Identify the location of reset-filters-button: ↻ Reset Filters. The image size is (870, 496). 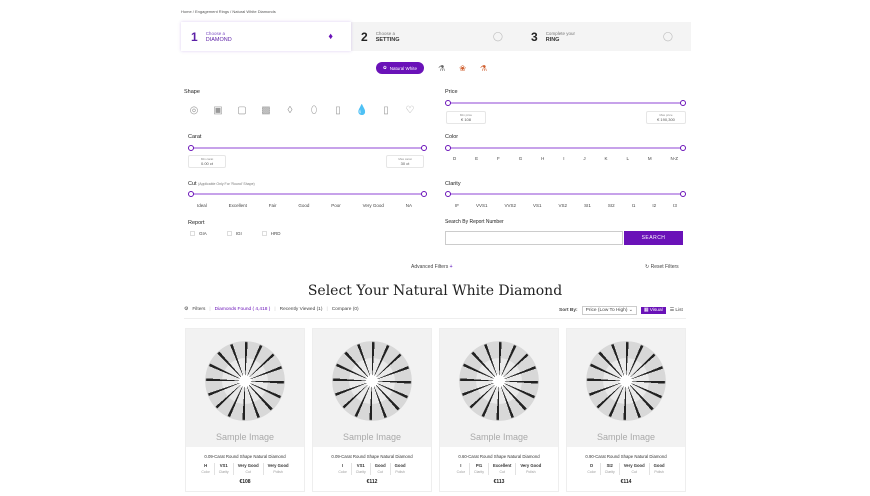
(662, 267).